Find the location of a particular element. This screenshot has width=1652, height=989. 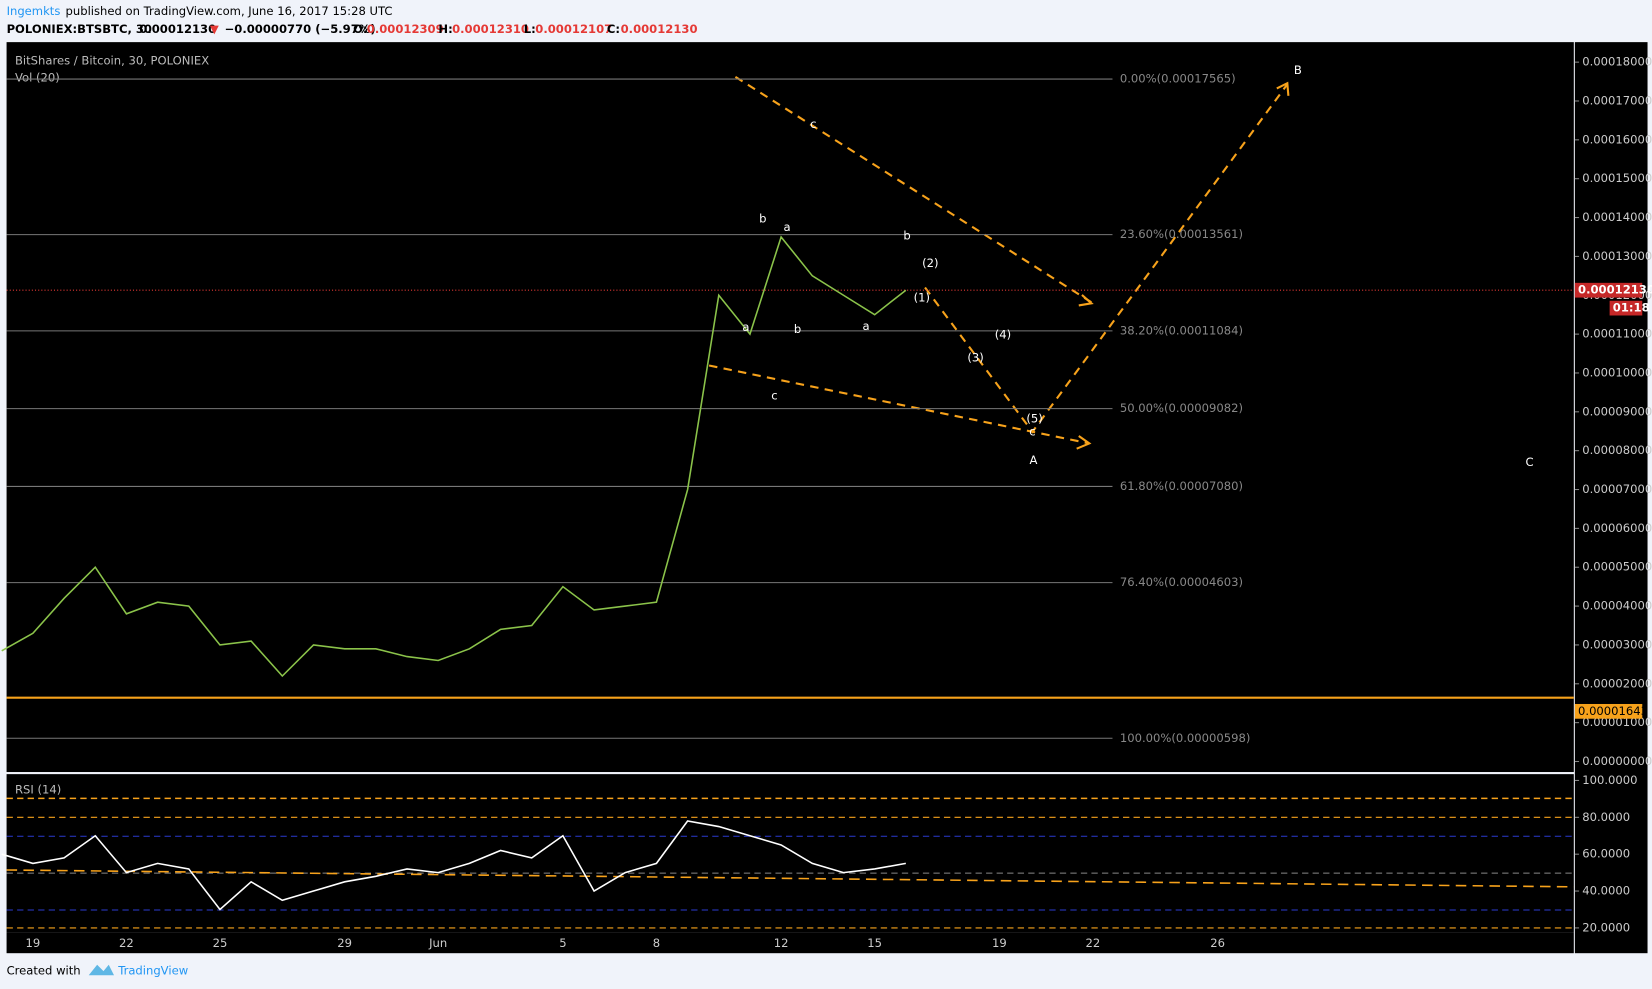

fib-label: 38.20%(0.00011084) is located at coordinates (1181, 330).